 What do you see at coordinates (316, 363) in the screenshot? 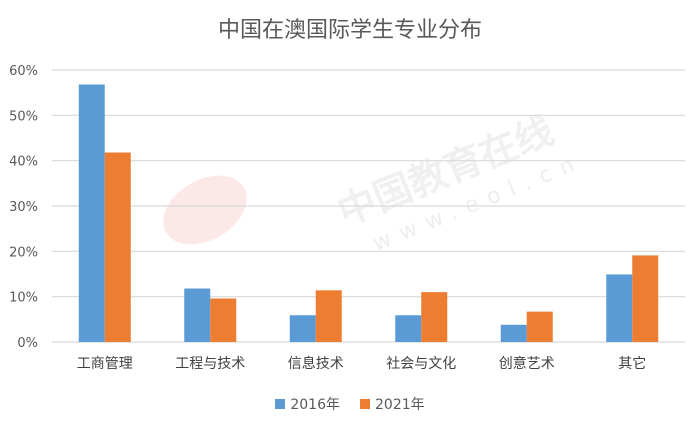
I see `x-tick-label: 信息技术` at bounding box center [316, 363].